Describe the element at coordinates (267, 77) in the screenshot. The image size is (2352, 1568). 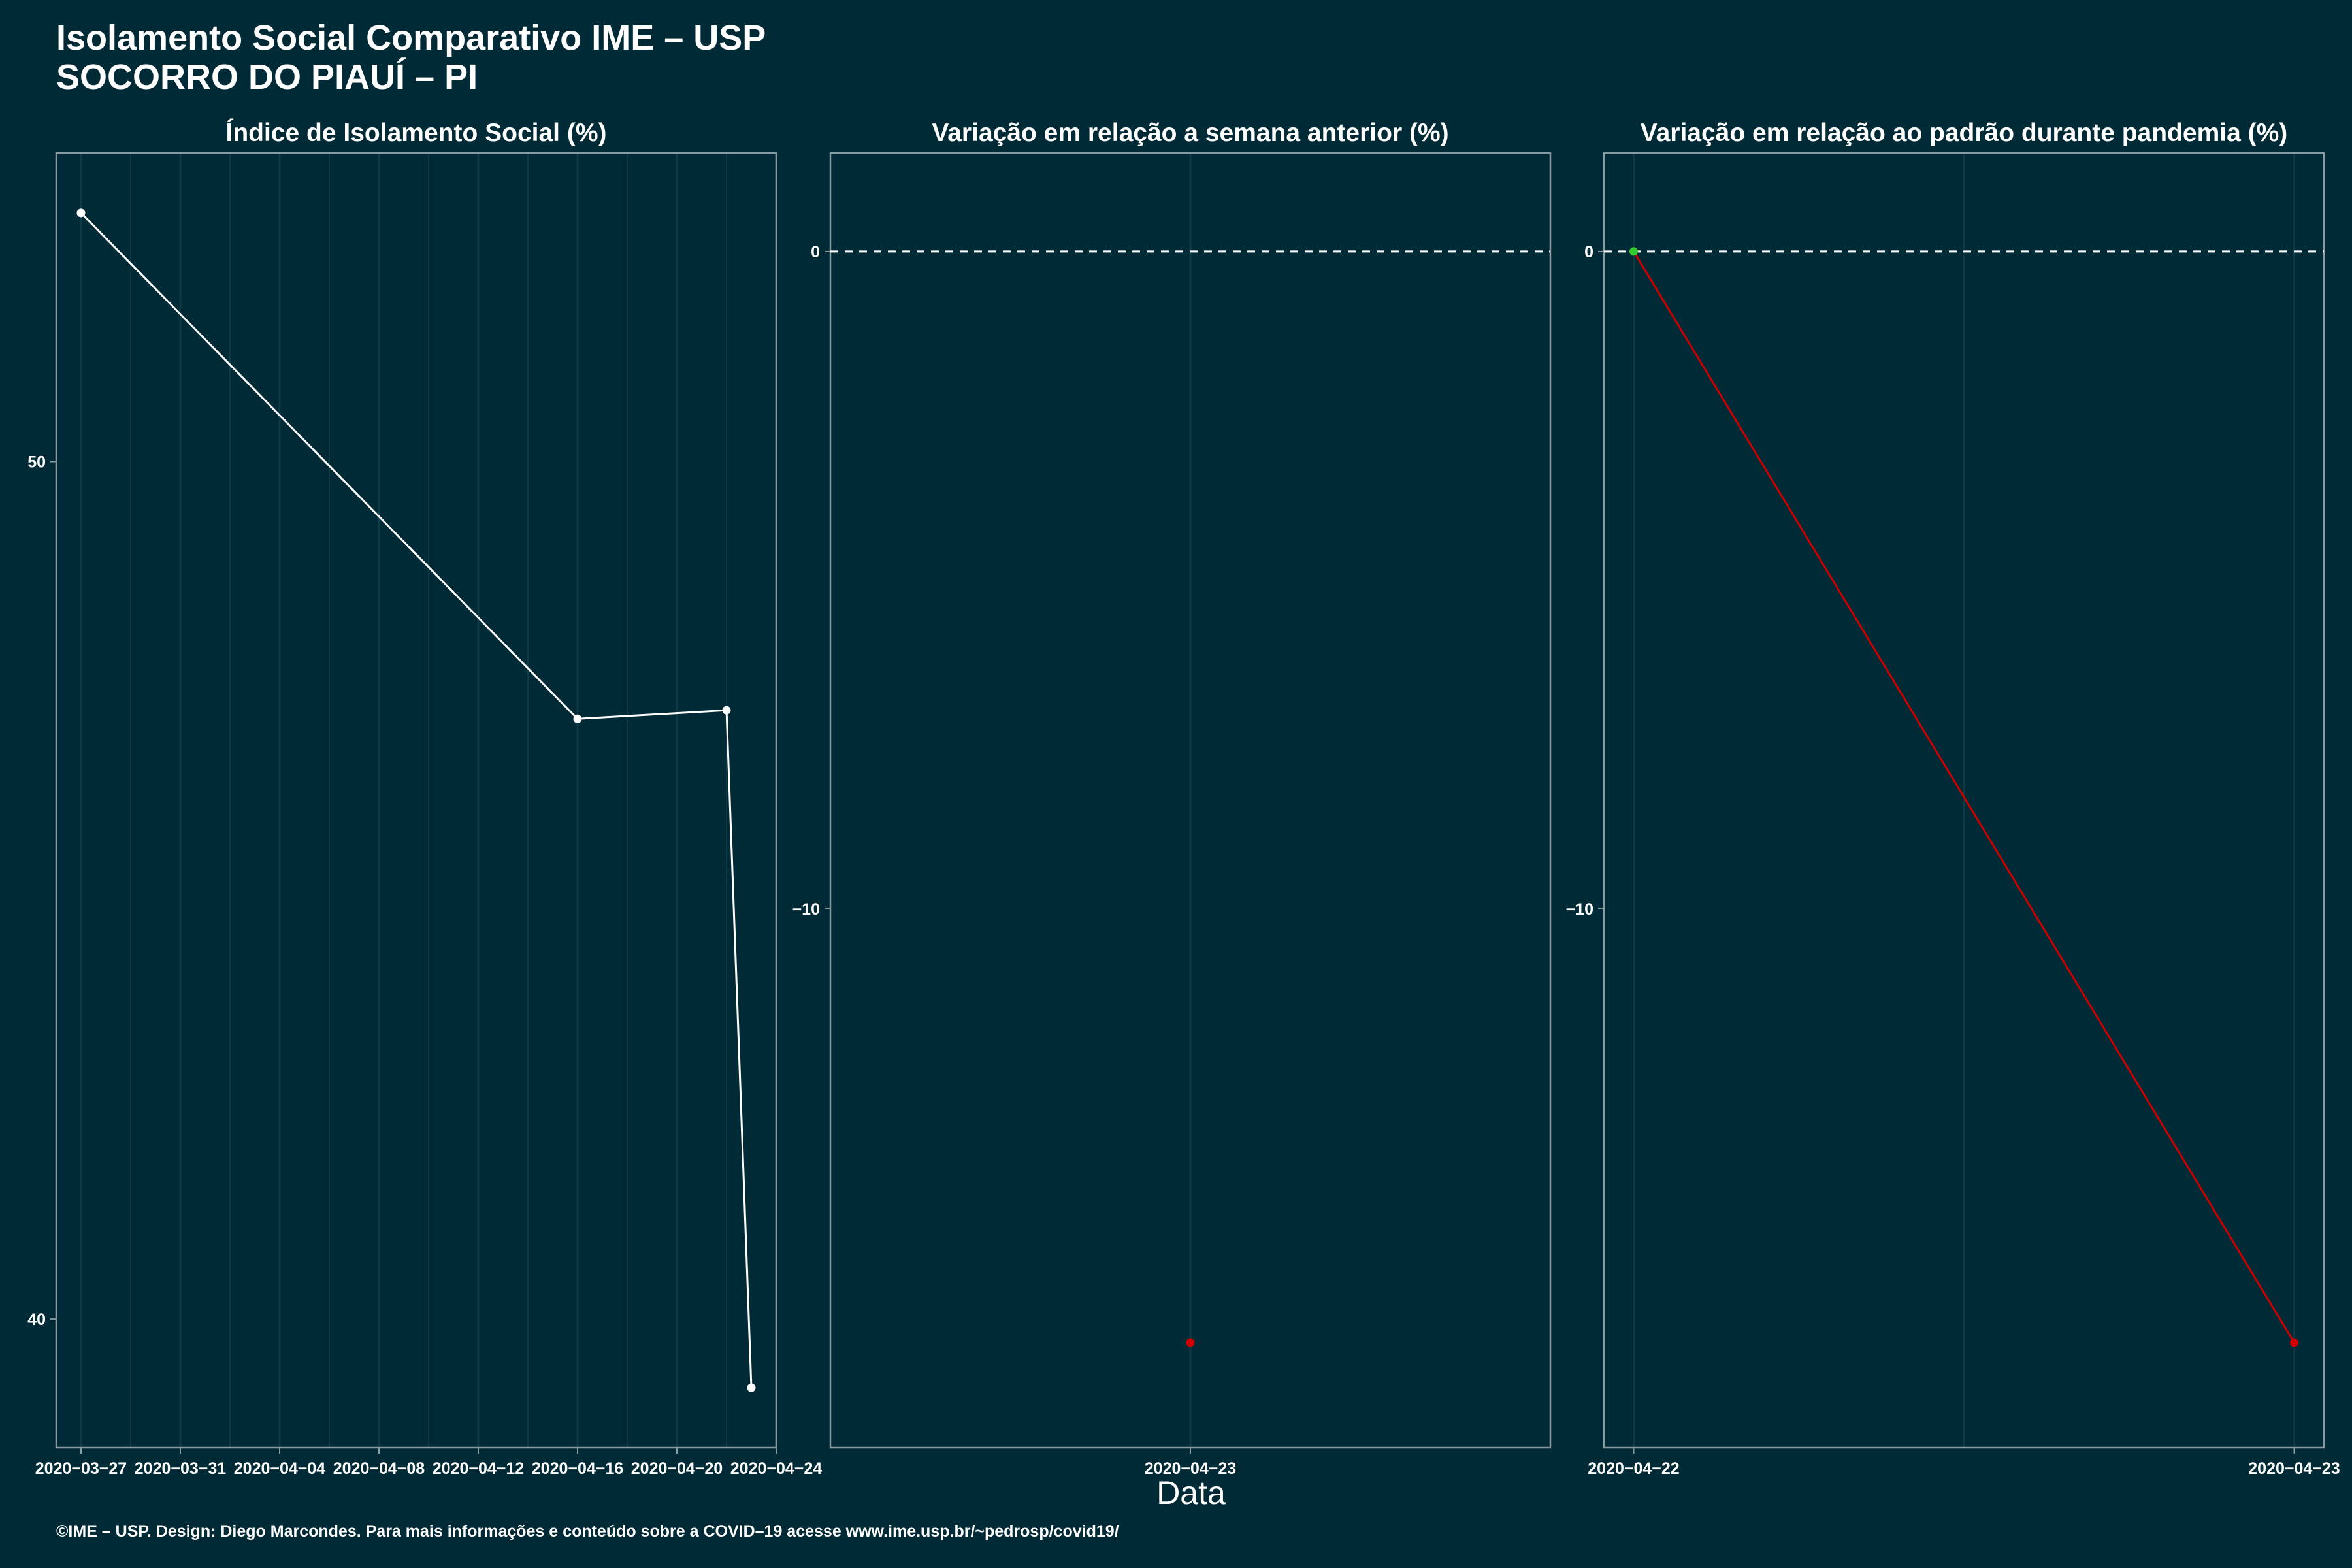
I see `figure-title-line2: SOCORRO DO PIAUÍ – PI` at that location.